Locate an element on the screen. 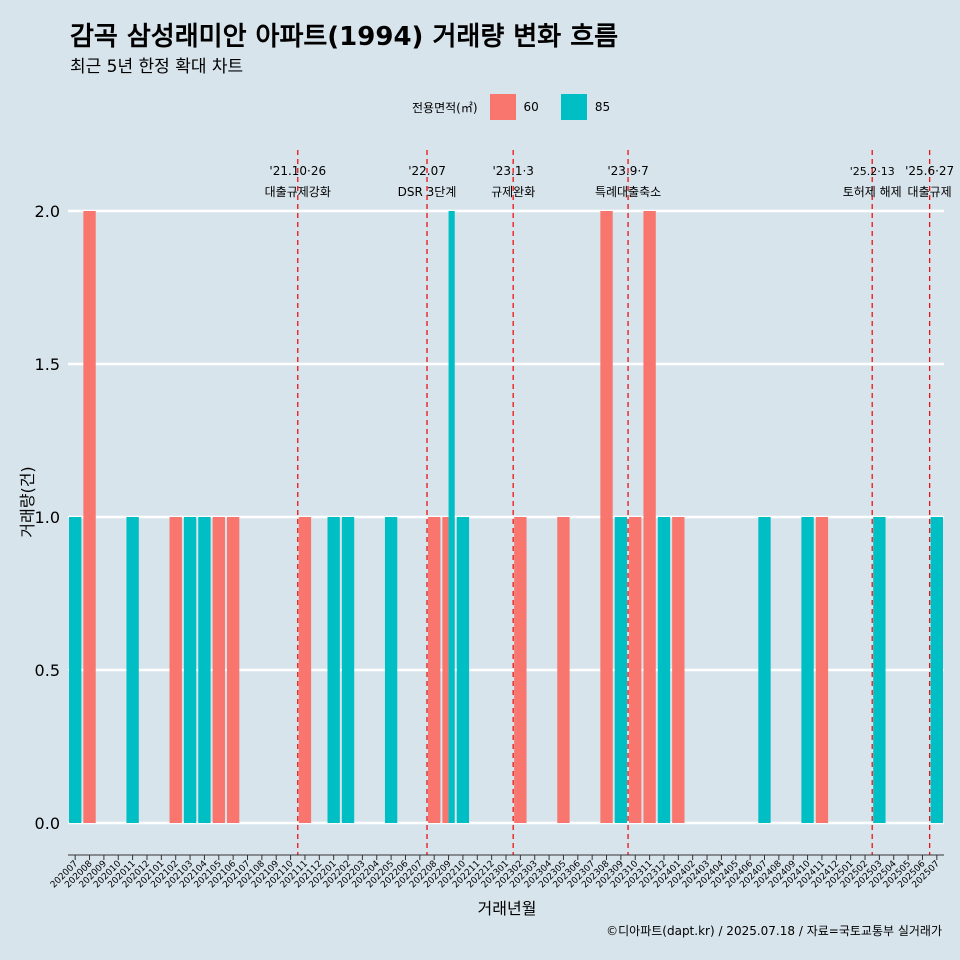 The height and width of the screenshot is (960, 960). event-date: '25.6·27 is located at coordinates (929, 171).